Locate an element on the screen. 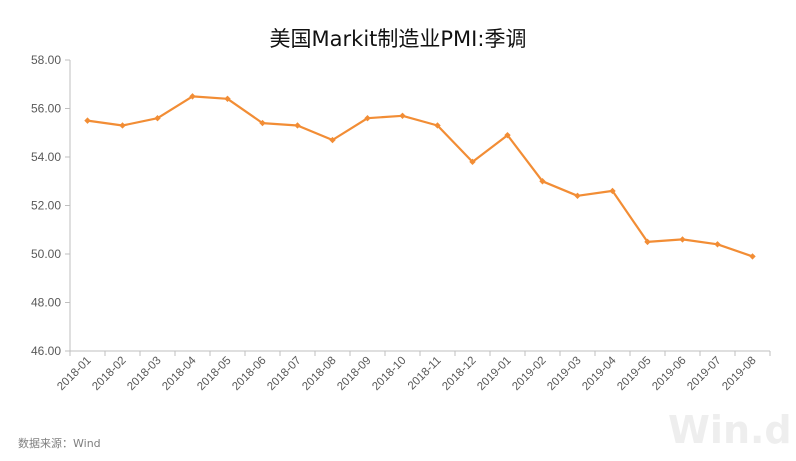 The width and height of the screenshot is (796, 461). x-tick-label: 2019-07 is located at coordinates (704, 374).